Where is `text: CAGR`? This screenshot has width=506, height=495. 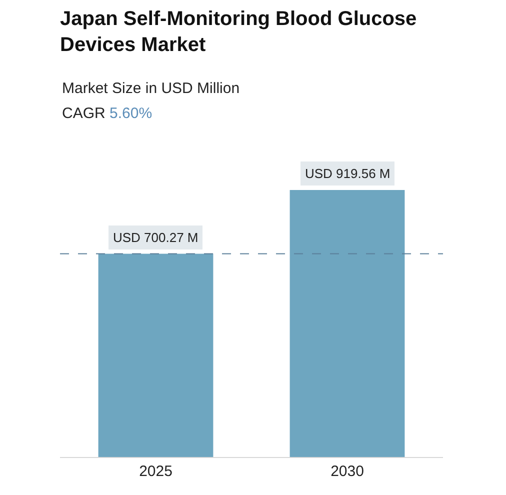
text: CAGR is located at coordinates (84, 113).